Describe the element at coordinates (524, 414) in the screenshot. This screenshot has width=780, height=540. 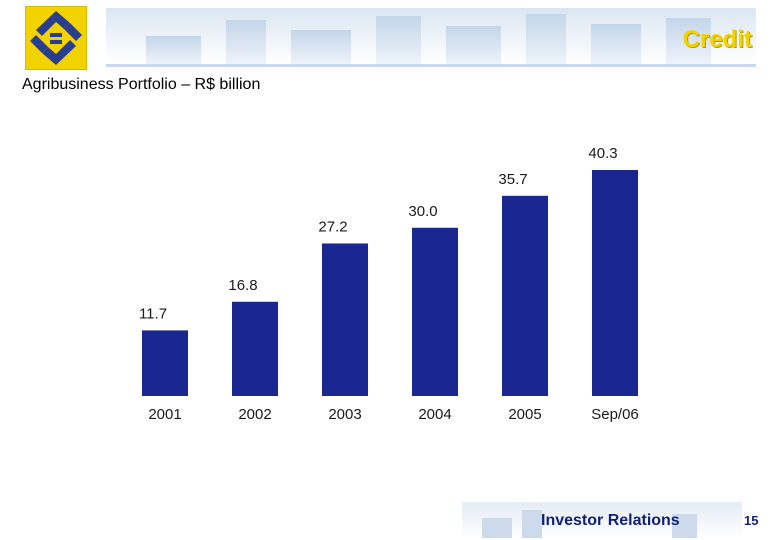
I see `category-label: 2005` at that location.